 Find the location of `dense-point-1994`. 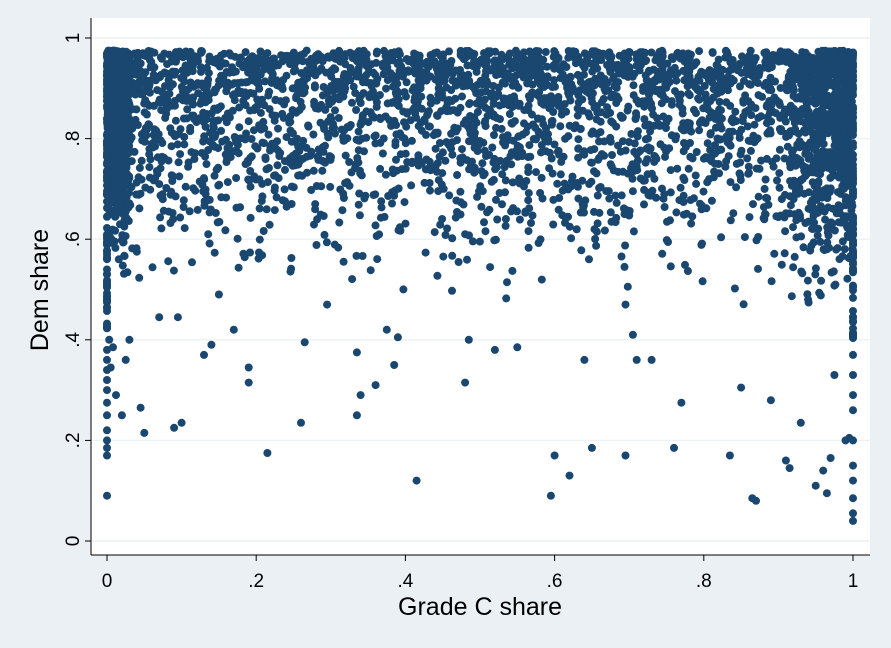

dense-point-1994 is located at coordinates (515, 82).